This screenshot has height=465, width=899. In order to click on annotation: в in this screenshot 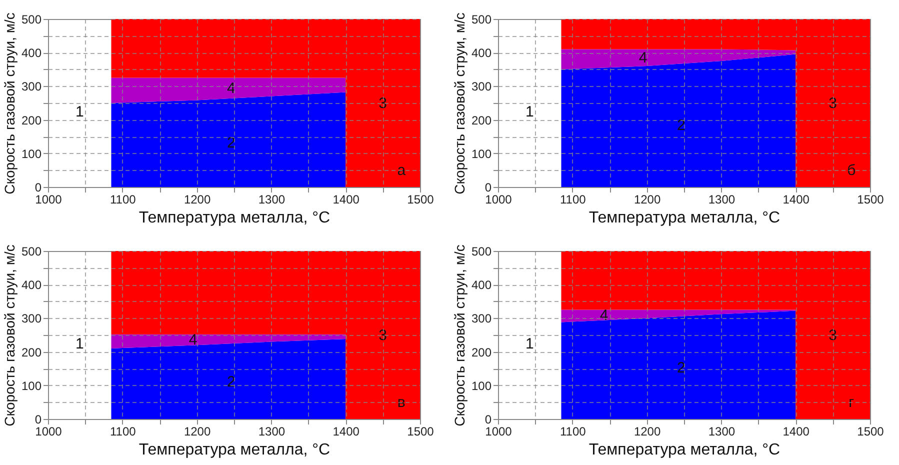, I will do `click(401, 403)`.